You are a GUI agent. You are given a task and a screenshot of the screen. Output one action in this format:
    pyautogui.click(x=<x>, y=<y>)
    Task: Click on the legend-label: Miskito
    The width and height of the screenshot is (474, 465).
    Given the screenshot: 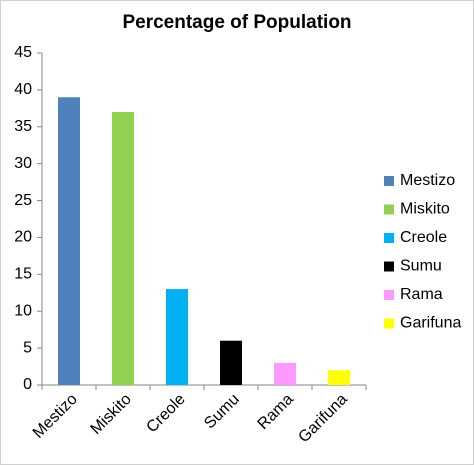 What is the action you would take?
    pyautogui.click(x=425, y=209)
    